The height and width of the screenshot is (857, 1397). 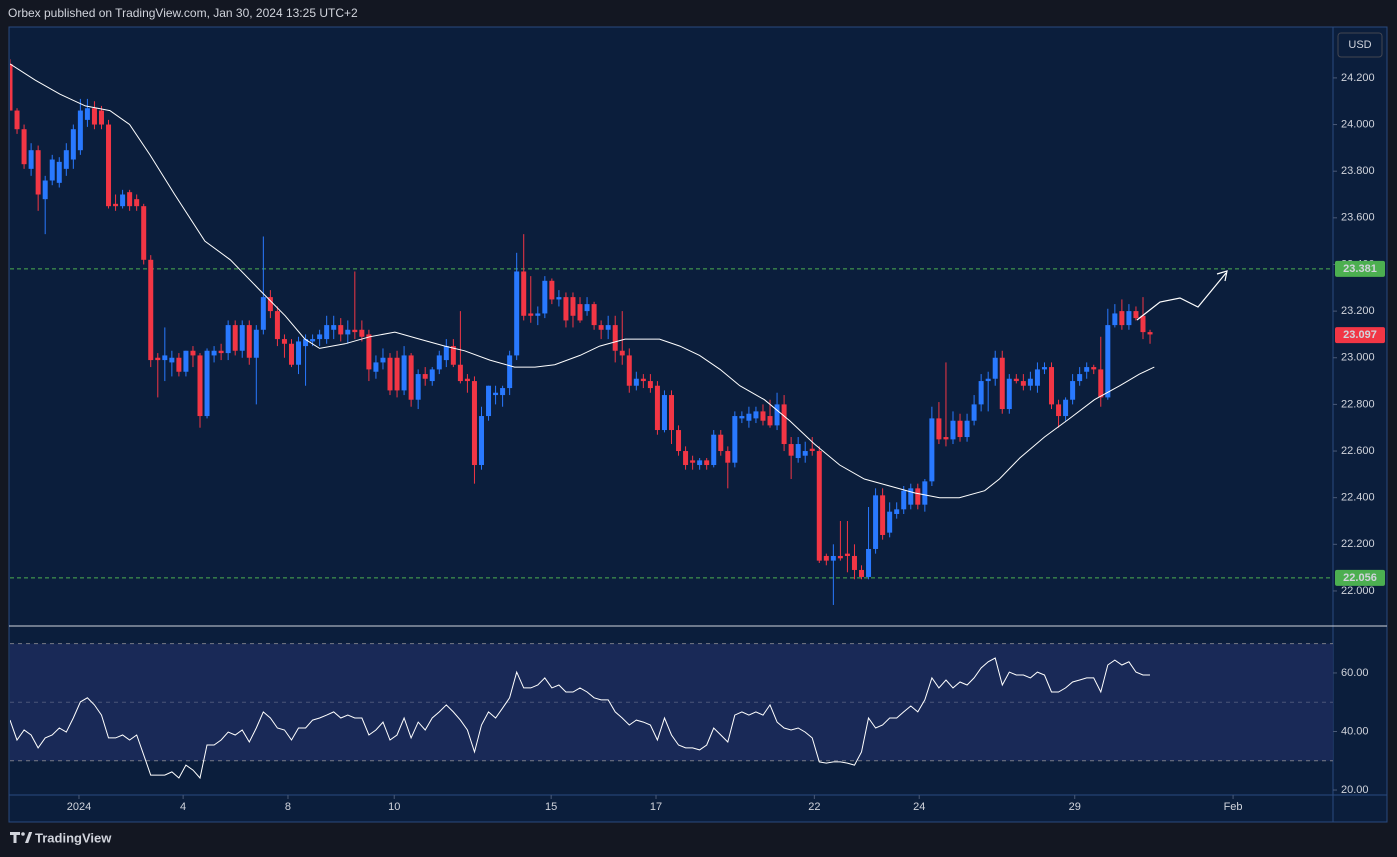 What do you see at coordinates (1360, 578) in the screenshot?
I see `level-label: 22.056` at bounding box center [1360, 578].